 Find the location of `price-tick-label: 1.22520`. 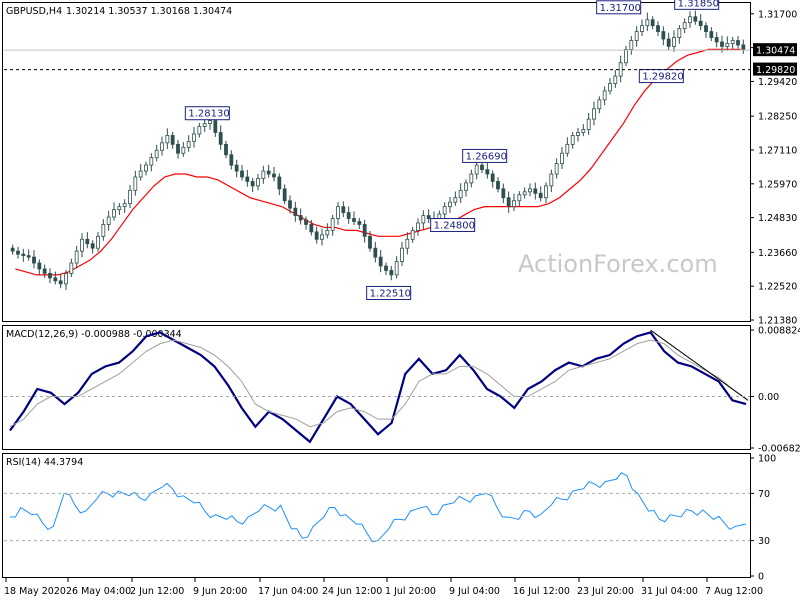

price-tick-label: 1.22520 is located at coordinates (777, 287).